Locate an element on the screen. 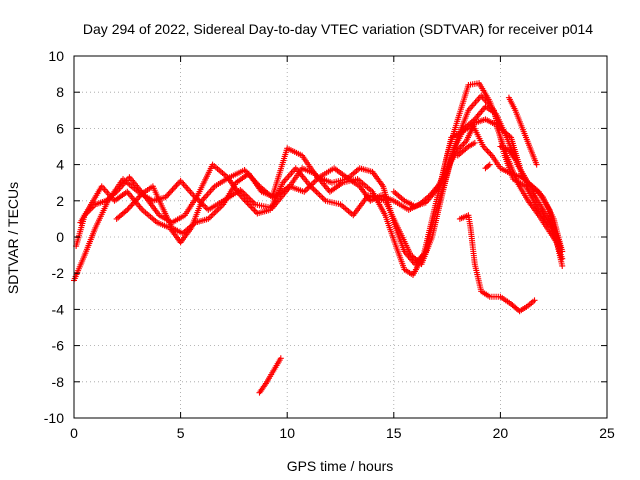  y-tick-label: -4 is located at coordinates (58, 309).